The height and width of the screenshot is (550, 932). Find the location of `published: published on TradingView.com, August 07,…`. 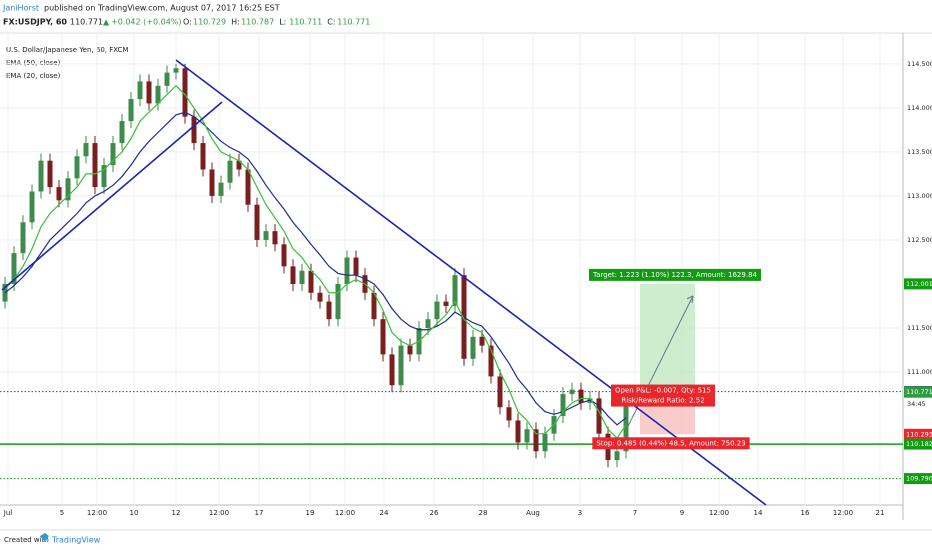

published: published on TradingView.com, August 07,… is located at coordinates (162, 8).